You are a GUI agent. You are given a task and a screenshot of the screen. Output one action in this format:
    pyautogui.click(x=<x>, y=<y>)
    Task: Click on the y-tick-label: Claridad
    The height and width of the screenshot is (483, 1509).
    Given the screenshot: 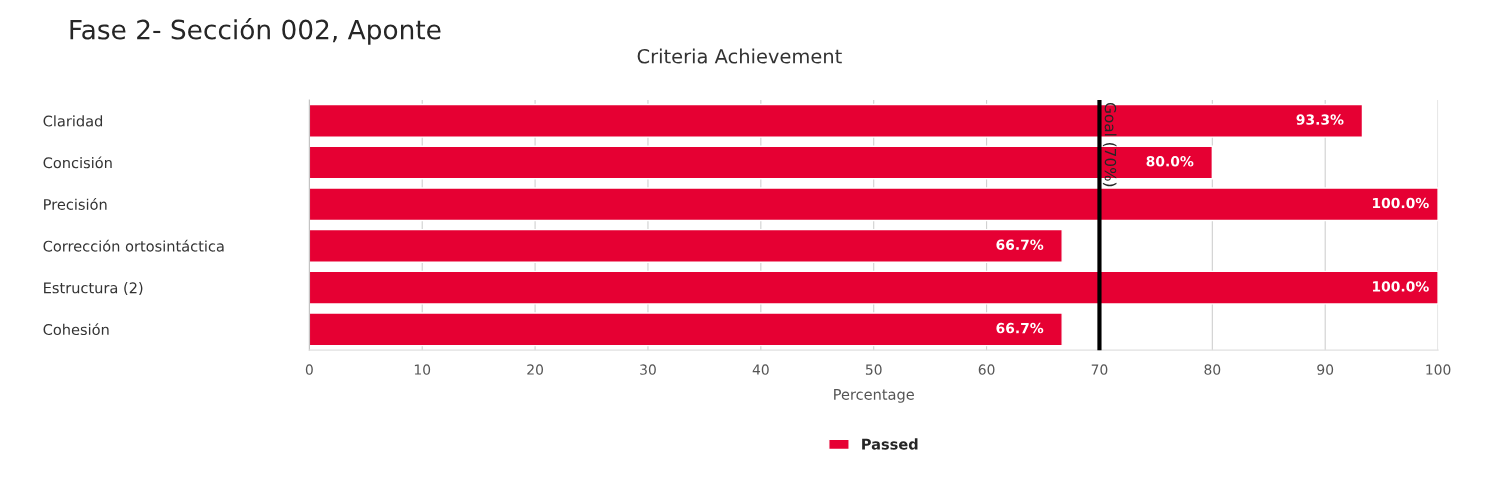 What is the action you would take?
    pyautogui.click(x=73, y=121)
    